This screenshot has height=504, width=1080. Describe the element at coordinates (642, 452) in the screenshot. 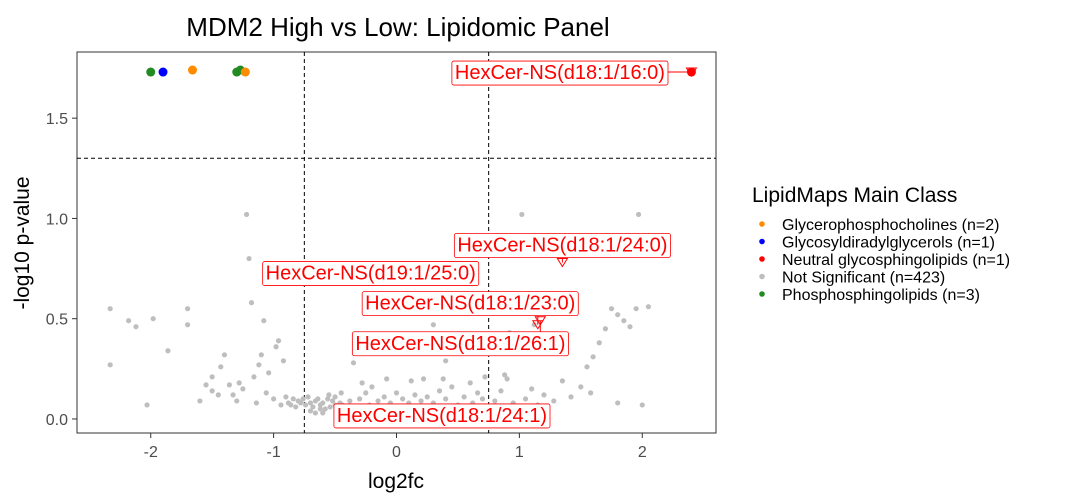

I see `x-tick-label-4: 2` at that location.